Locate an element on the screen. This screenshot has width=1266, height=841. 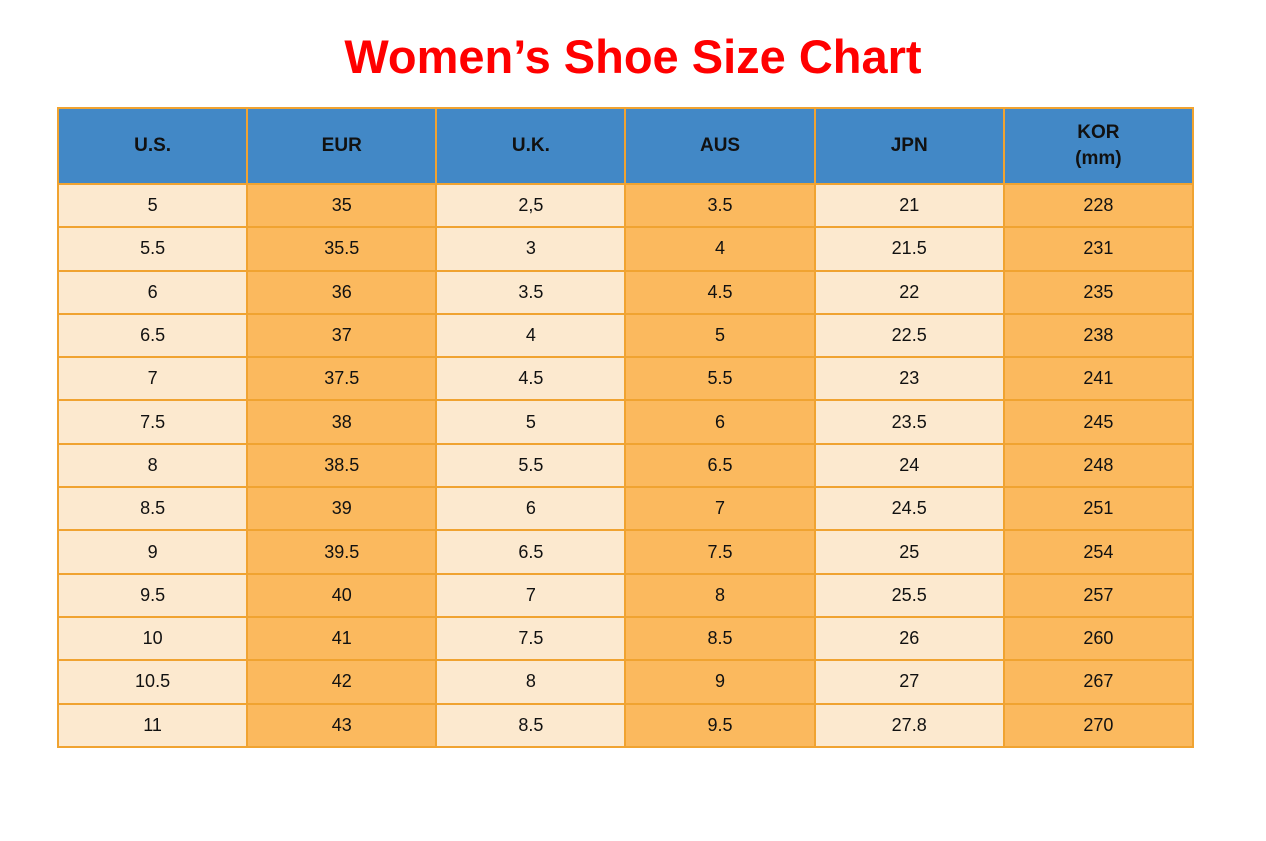
table-cell: 26 is located at coordinates (909, 638).